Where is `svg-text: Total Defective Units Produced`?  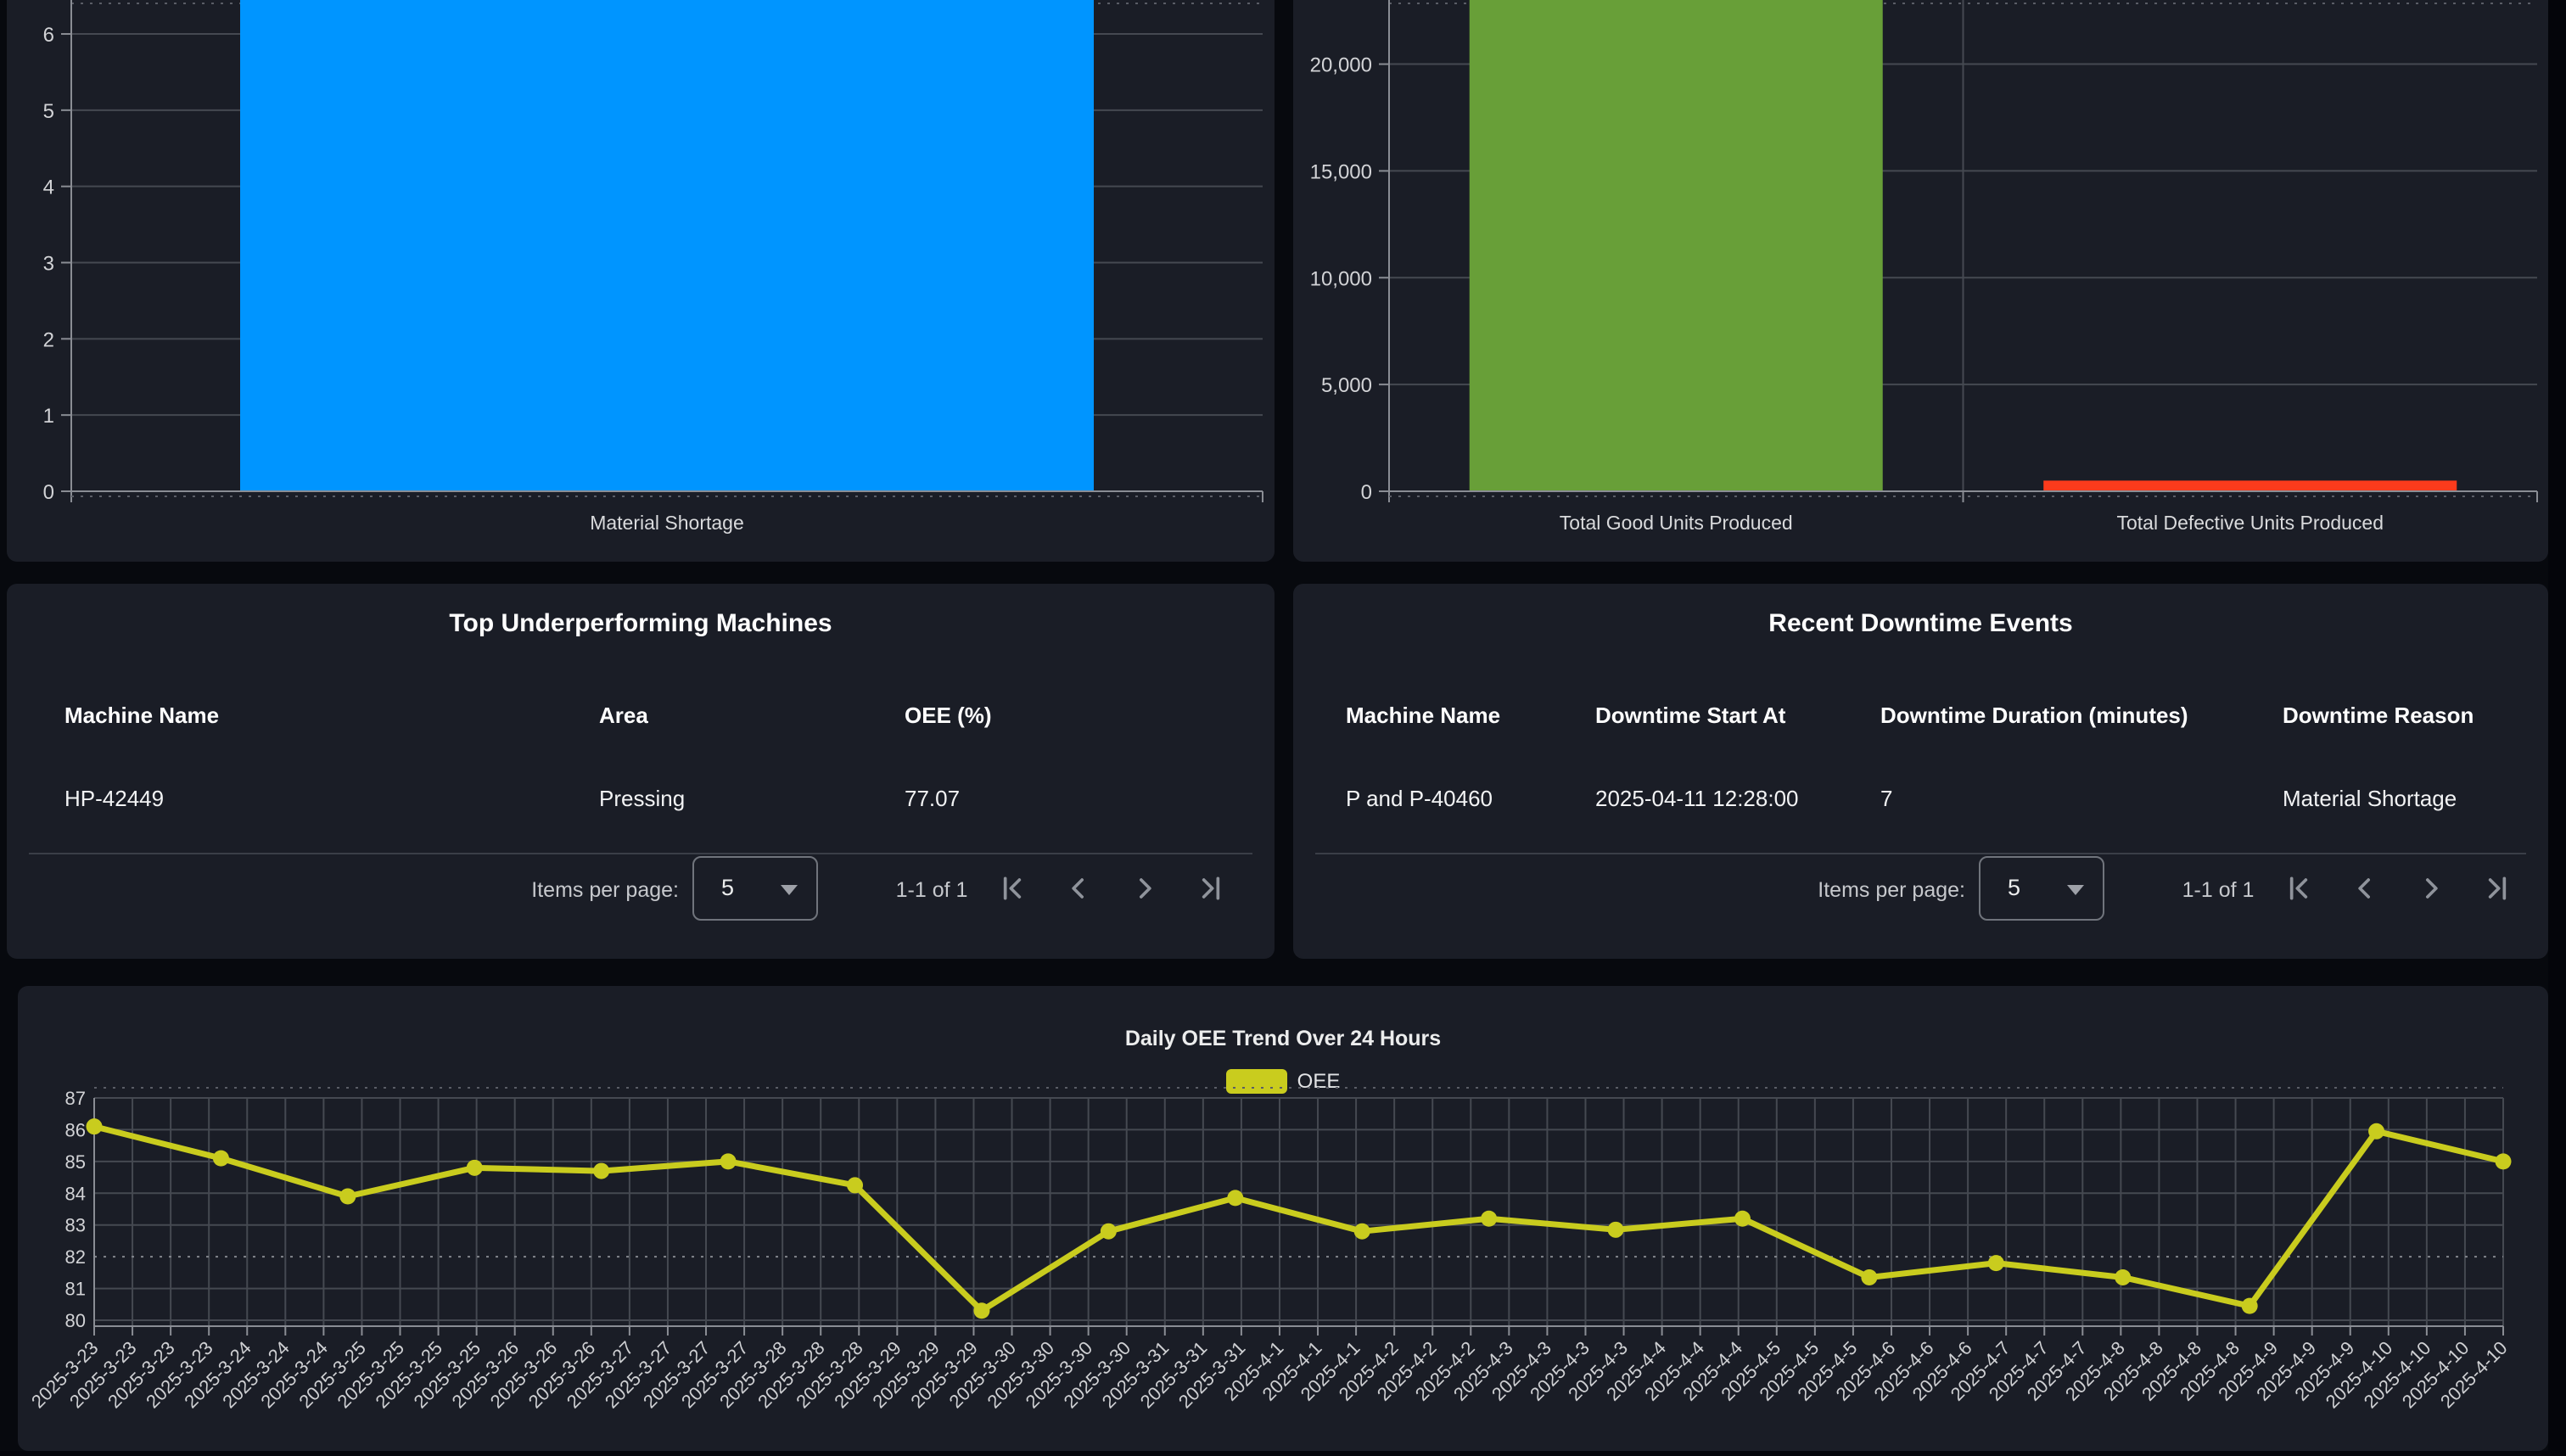
svg-text: Total Defective Units Produced is located at coordinates (2250, 523).